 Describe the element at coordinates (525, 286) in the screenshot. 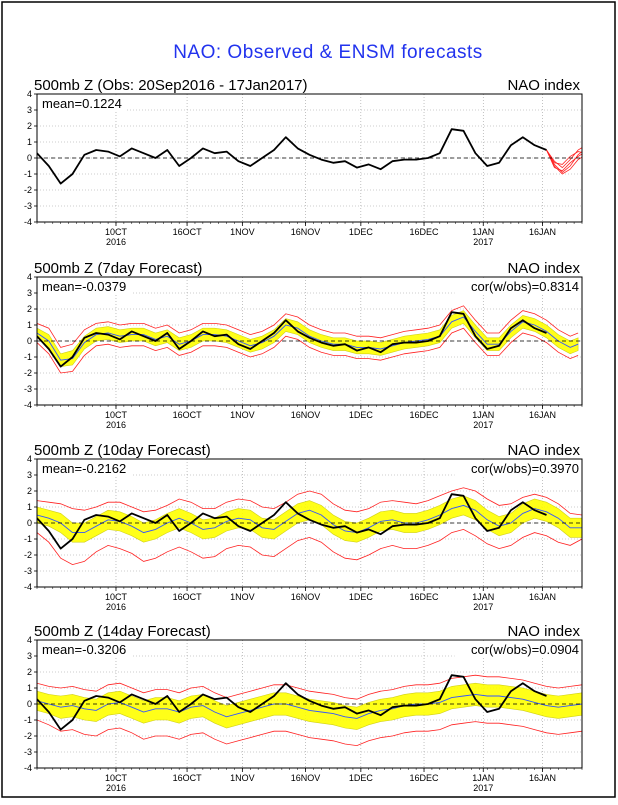

I see `correlation-label: cor(w/obs)=0.8314` at that location.